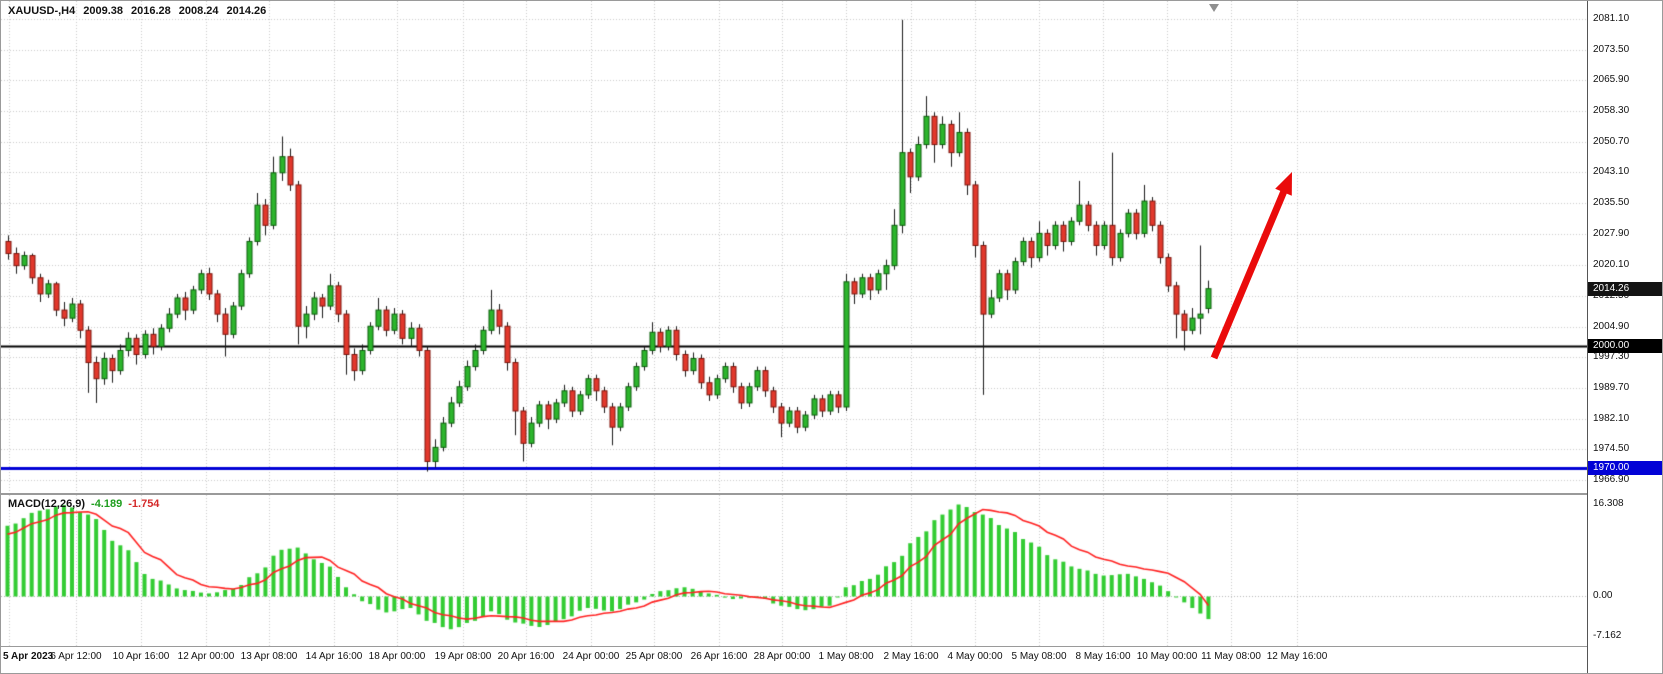 Image resolution: width=1663 pixels, height=674 pixels. What do you see at coordinates (1611, 111) in the screenshot?
I see `price-axis-label: 2058.30` at bounding box center [1611, 111].